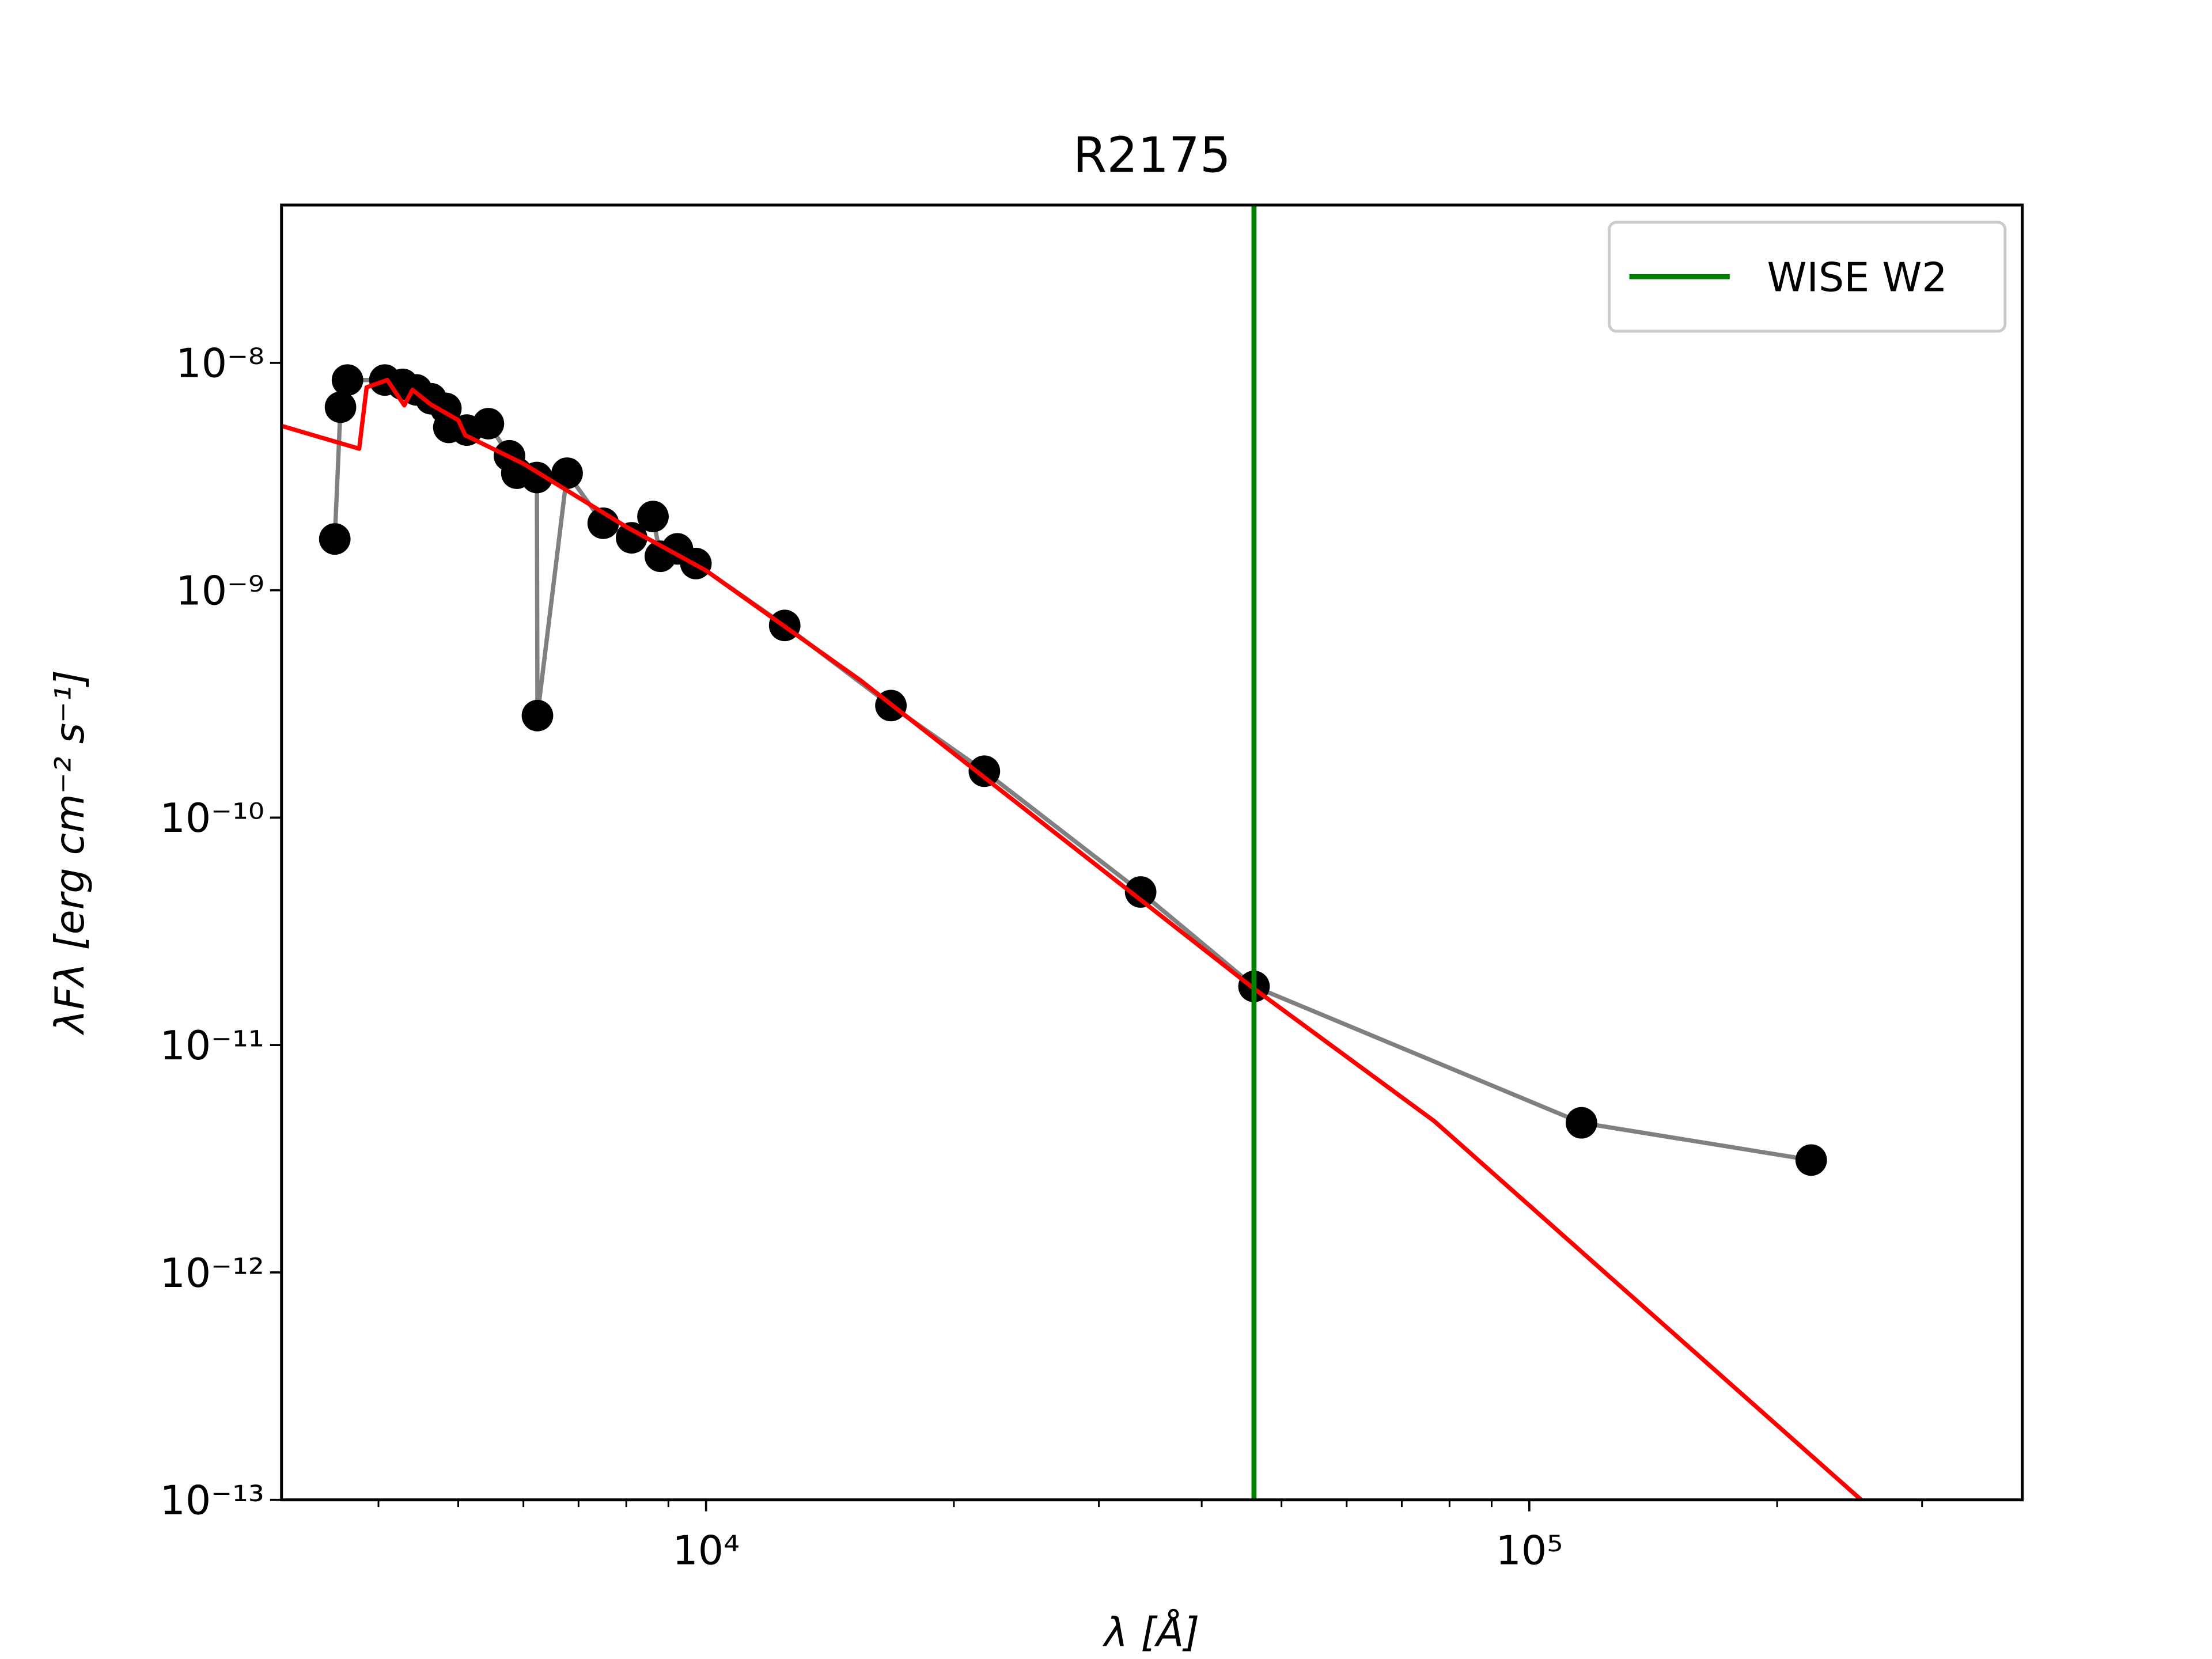 The height and width of the screenshot is (1659, 2212). What do you see at coordinates (1152, 155) in the screenshot?
I see `chart-title: R2175` at bounding box center [1152, 155].